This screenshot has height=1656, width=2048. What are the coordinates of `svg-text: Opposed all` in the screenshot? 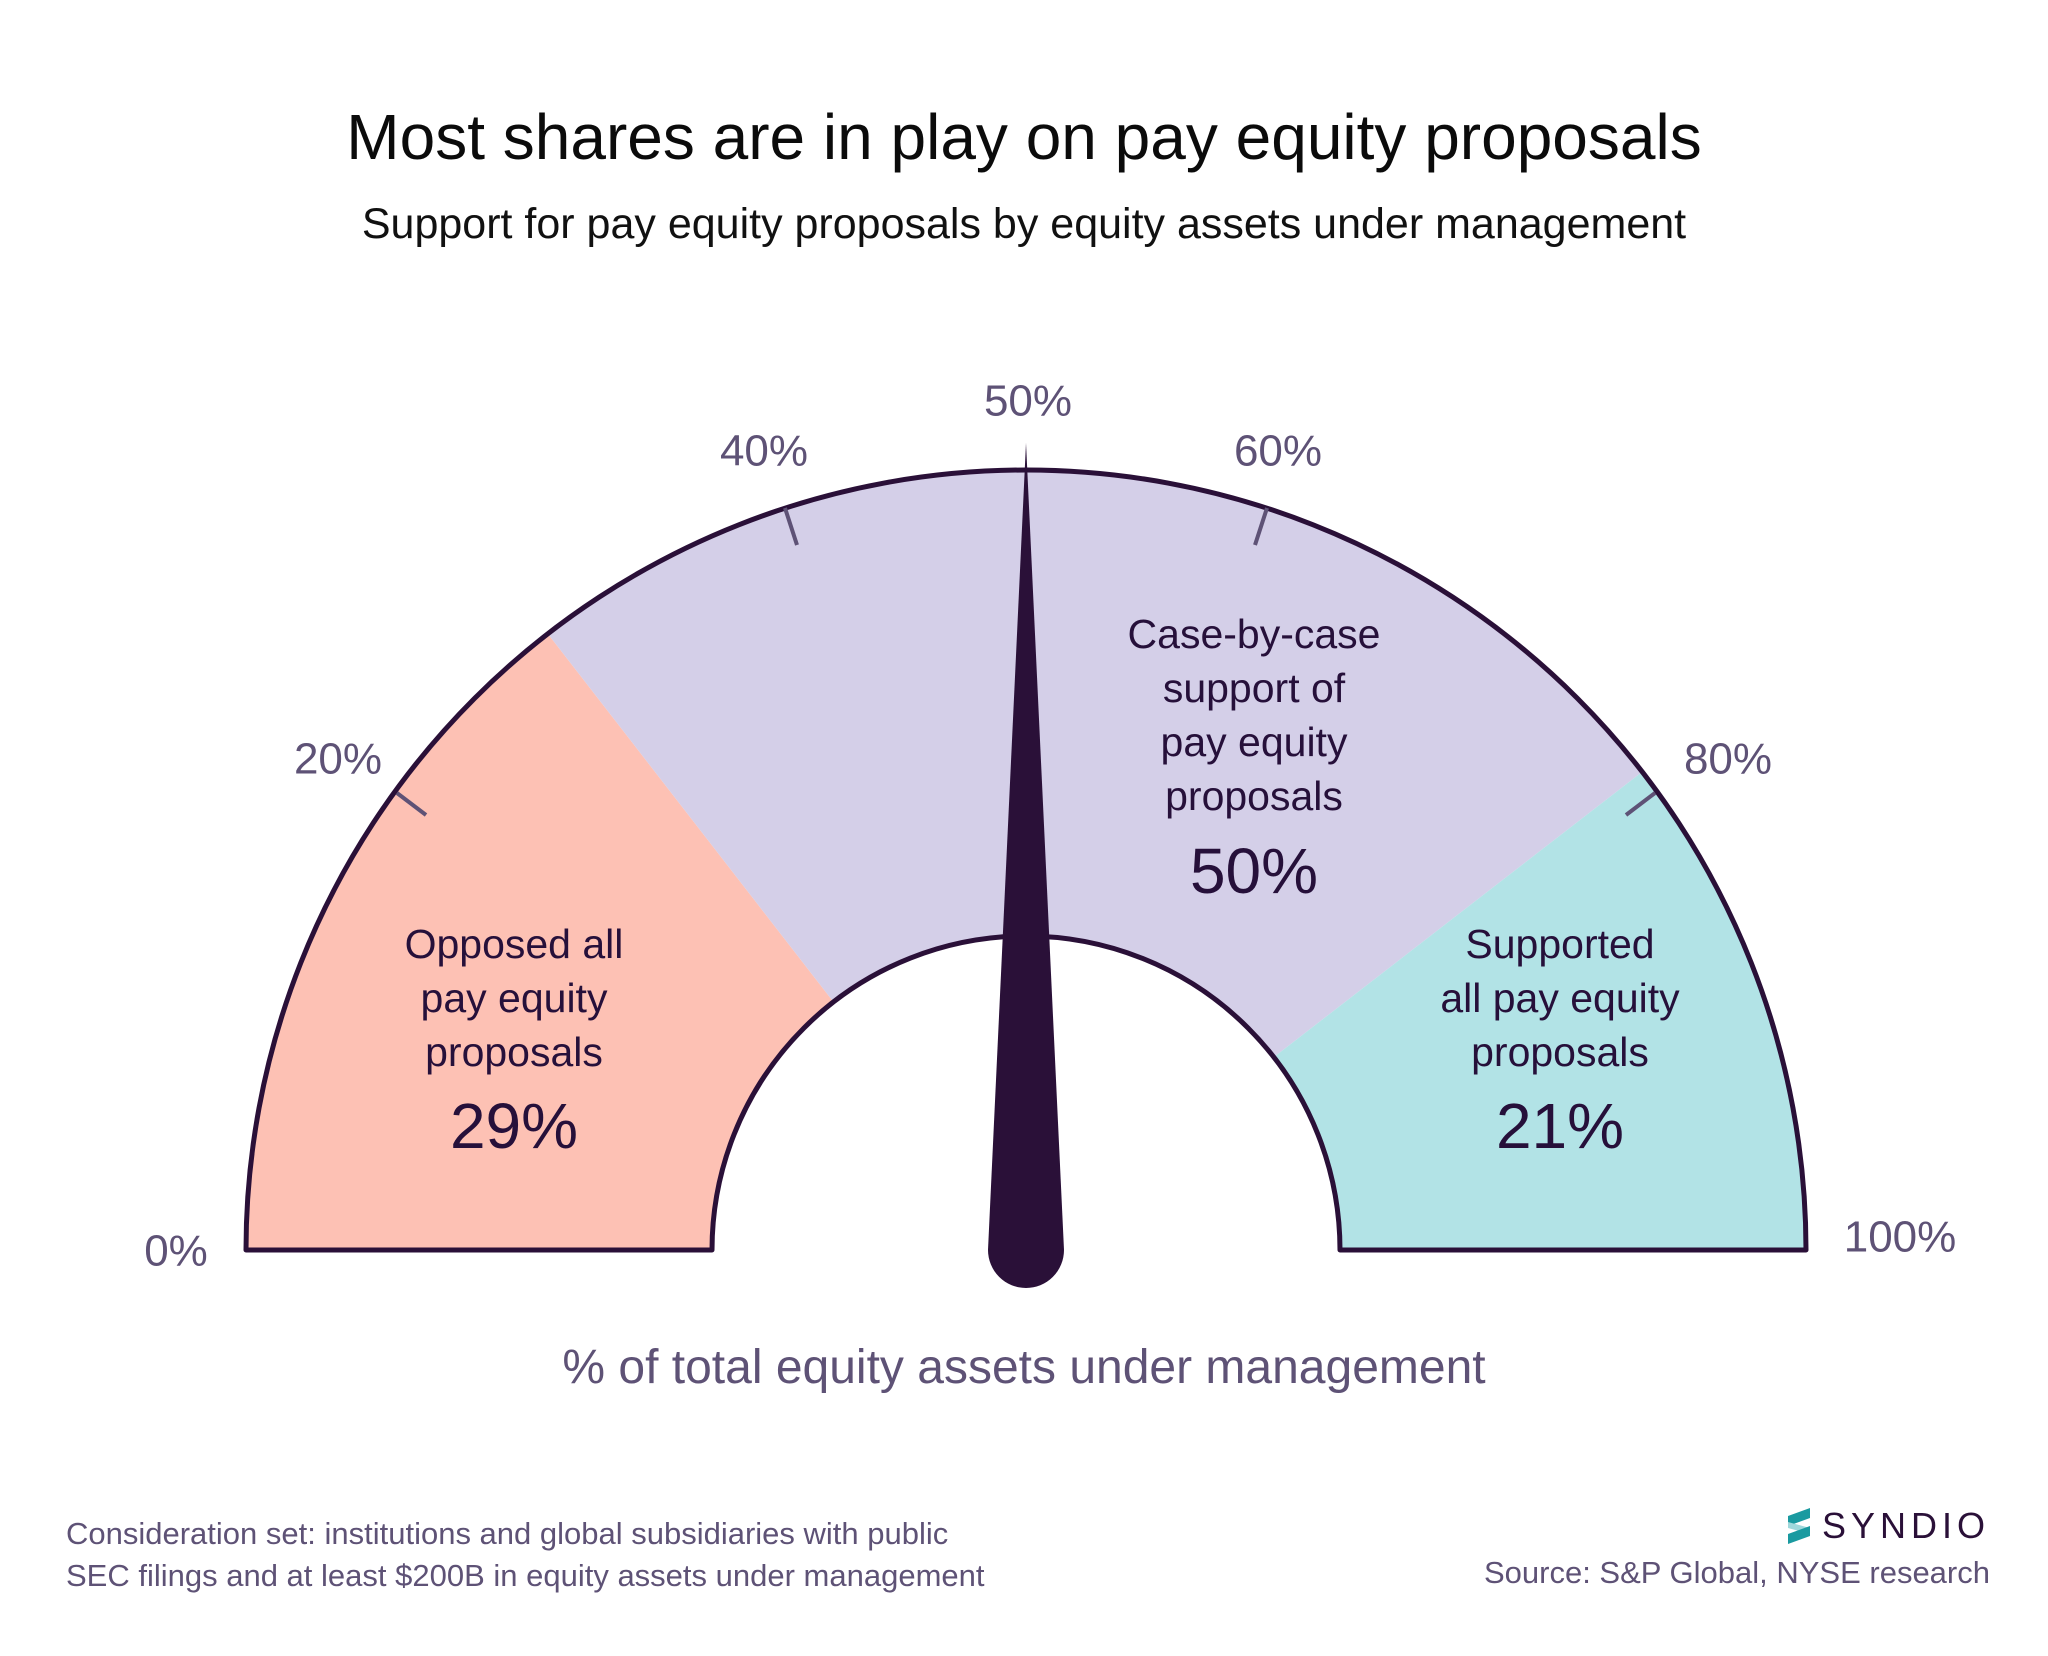 It's located at (514, 944).